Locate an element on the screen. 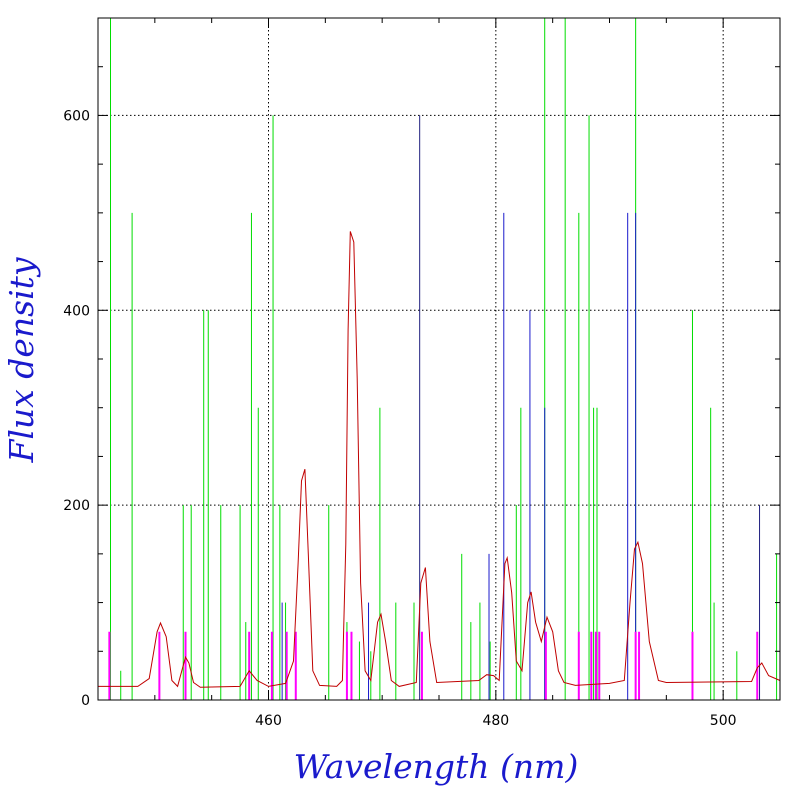 This screenshot has height=797, width=797. y-tick-label: 200 is located at coordinates (76, 506).